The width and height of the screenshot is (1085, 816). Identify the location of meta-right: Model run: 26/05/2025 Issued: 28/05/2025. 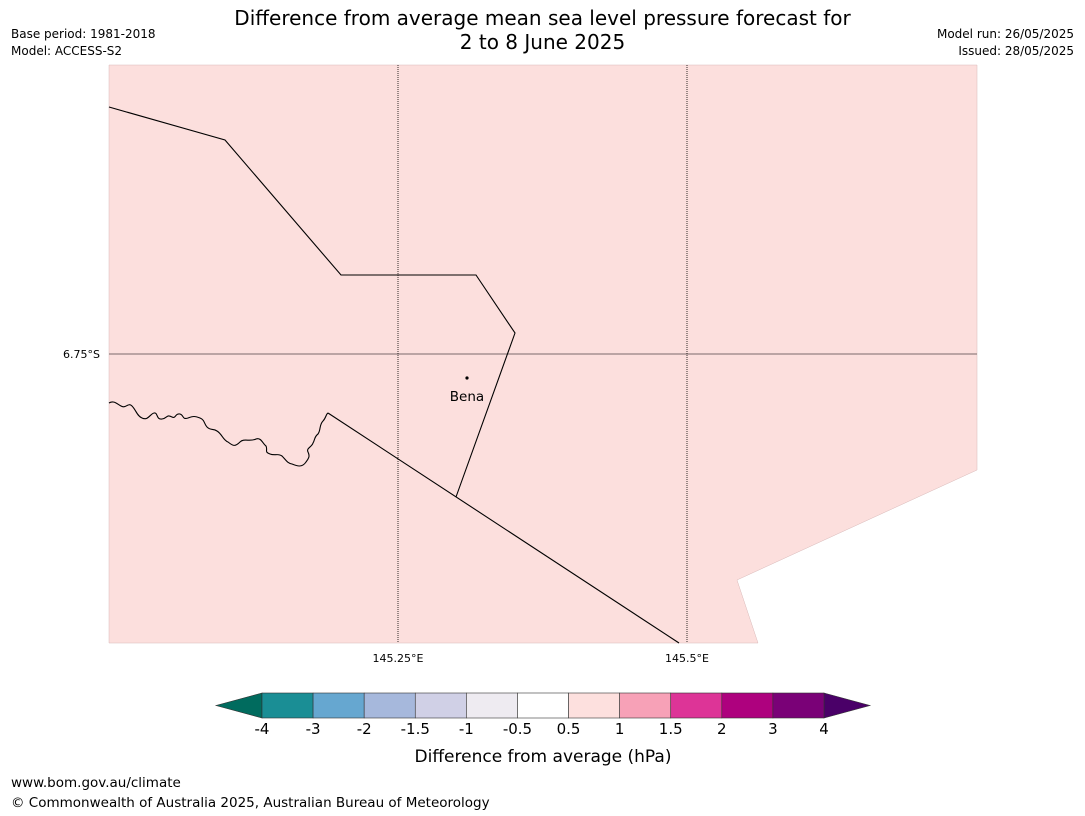
(1005, 43).